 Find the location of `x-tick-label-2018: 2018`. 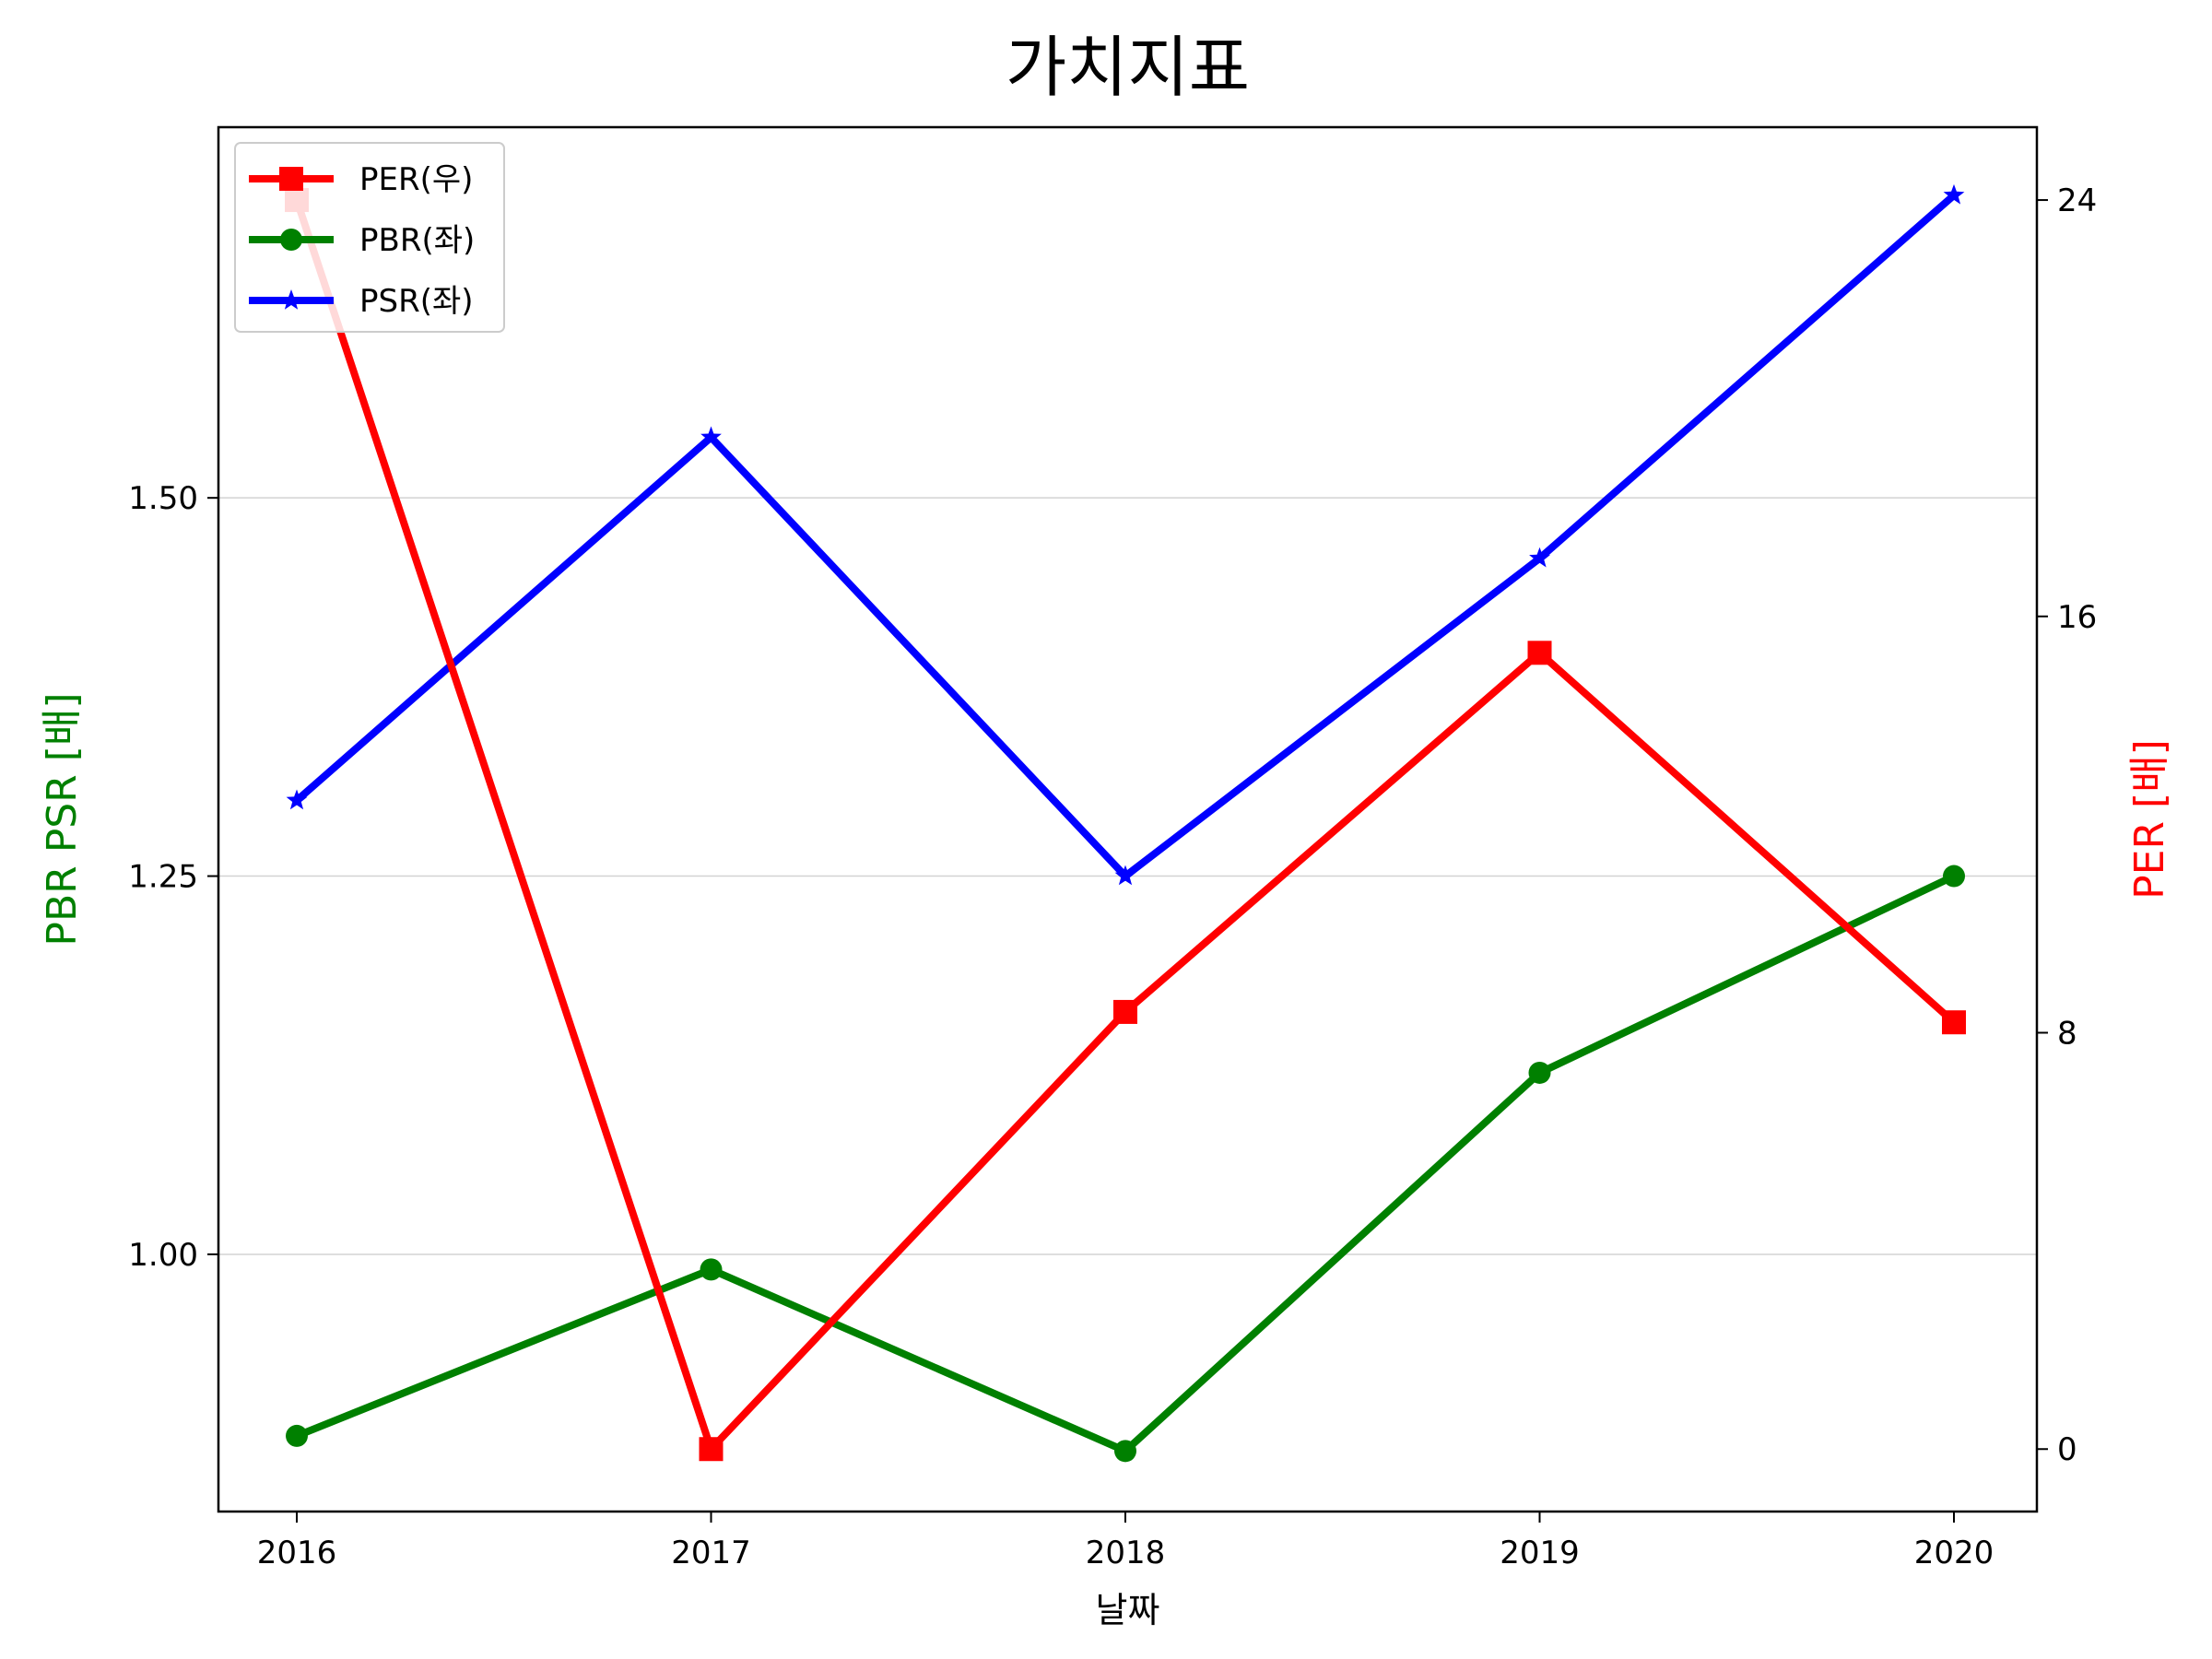

x-tick-label-2018: 2018 is located at coordinates (1126, 1553).